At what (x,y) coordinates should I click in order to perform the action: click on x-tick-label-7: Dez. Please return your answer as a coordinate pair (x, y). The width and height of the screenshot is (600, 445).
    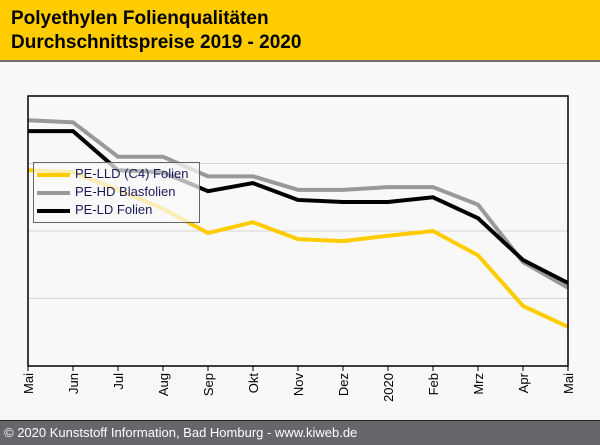
    Looking at the image, I should click on (343, 384).